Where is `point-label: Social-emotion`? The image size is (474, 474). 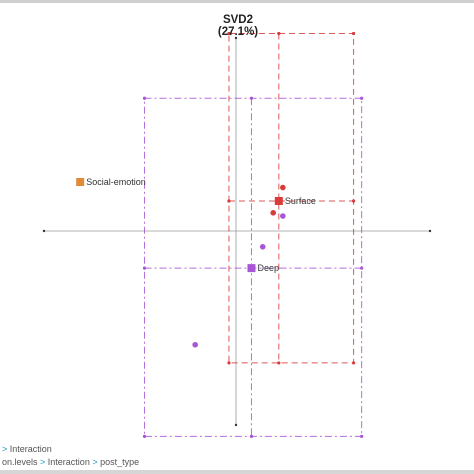
point-label: Social-emotion is located at coordinates (116, 182).